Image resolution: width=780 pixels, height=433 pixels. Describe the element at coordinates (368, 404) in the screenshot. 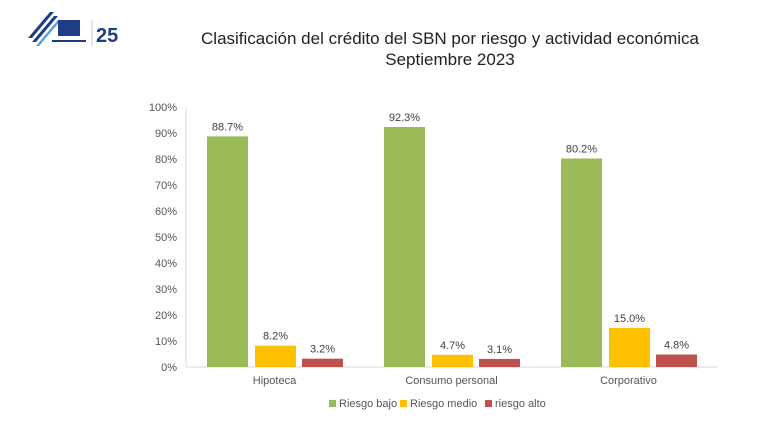

I see `legend-label: Riesgo bajo` at that location.